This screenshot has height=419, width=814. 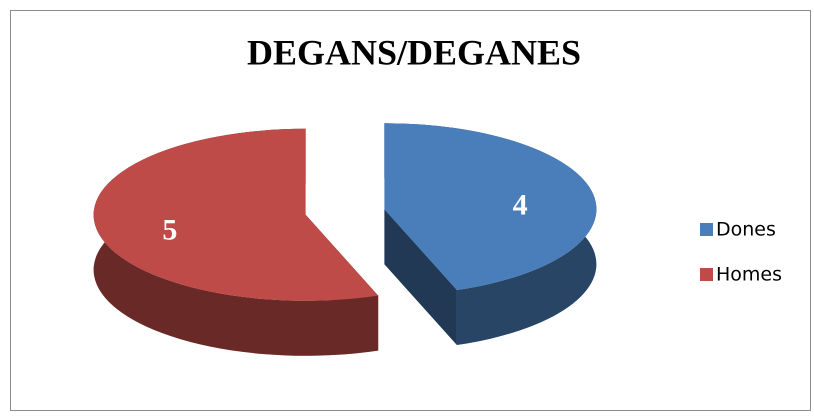 I want to click on chart-title: DEGANS/DEGANES, so click(x=414, y=52).